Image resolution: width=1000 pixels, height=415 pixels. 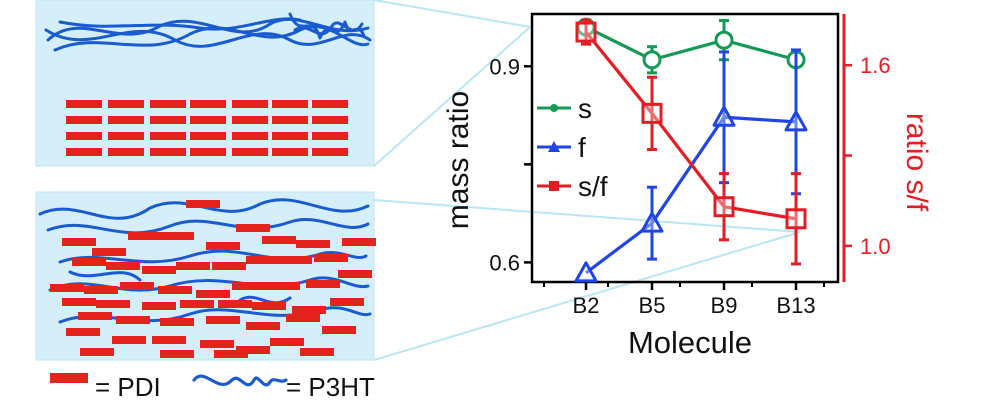 I want to click on legend-entry-s: s, so click(x=564, y=108).